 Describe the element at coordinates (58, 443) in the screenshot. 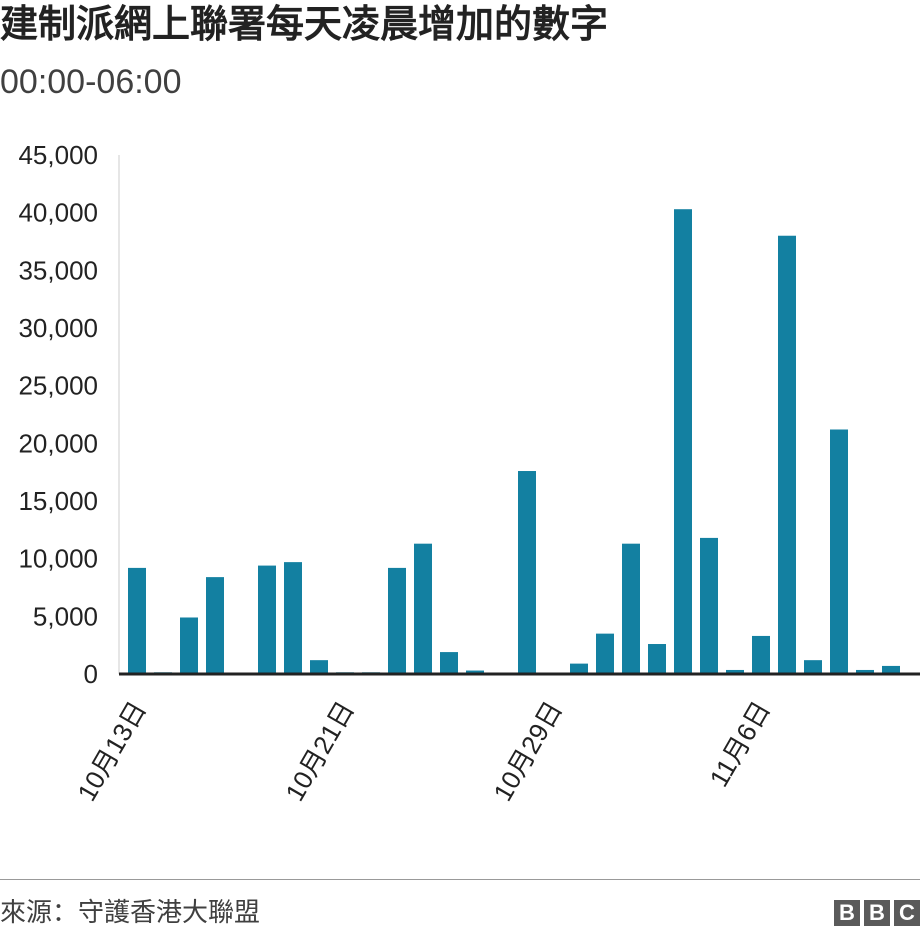

I see `y-tick-label: 20,000` at that location.